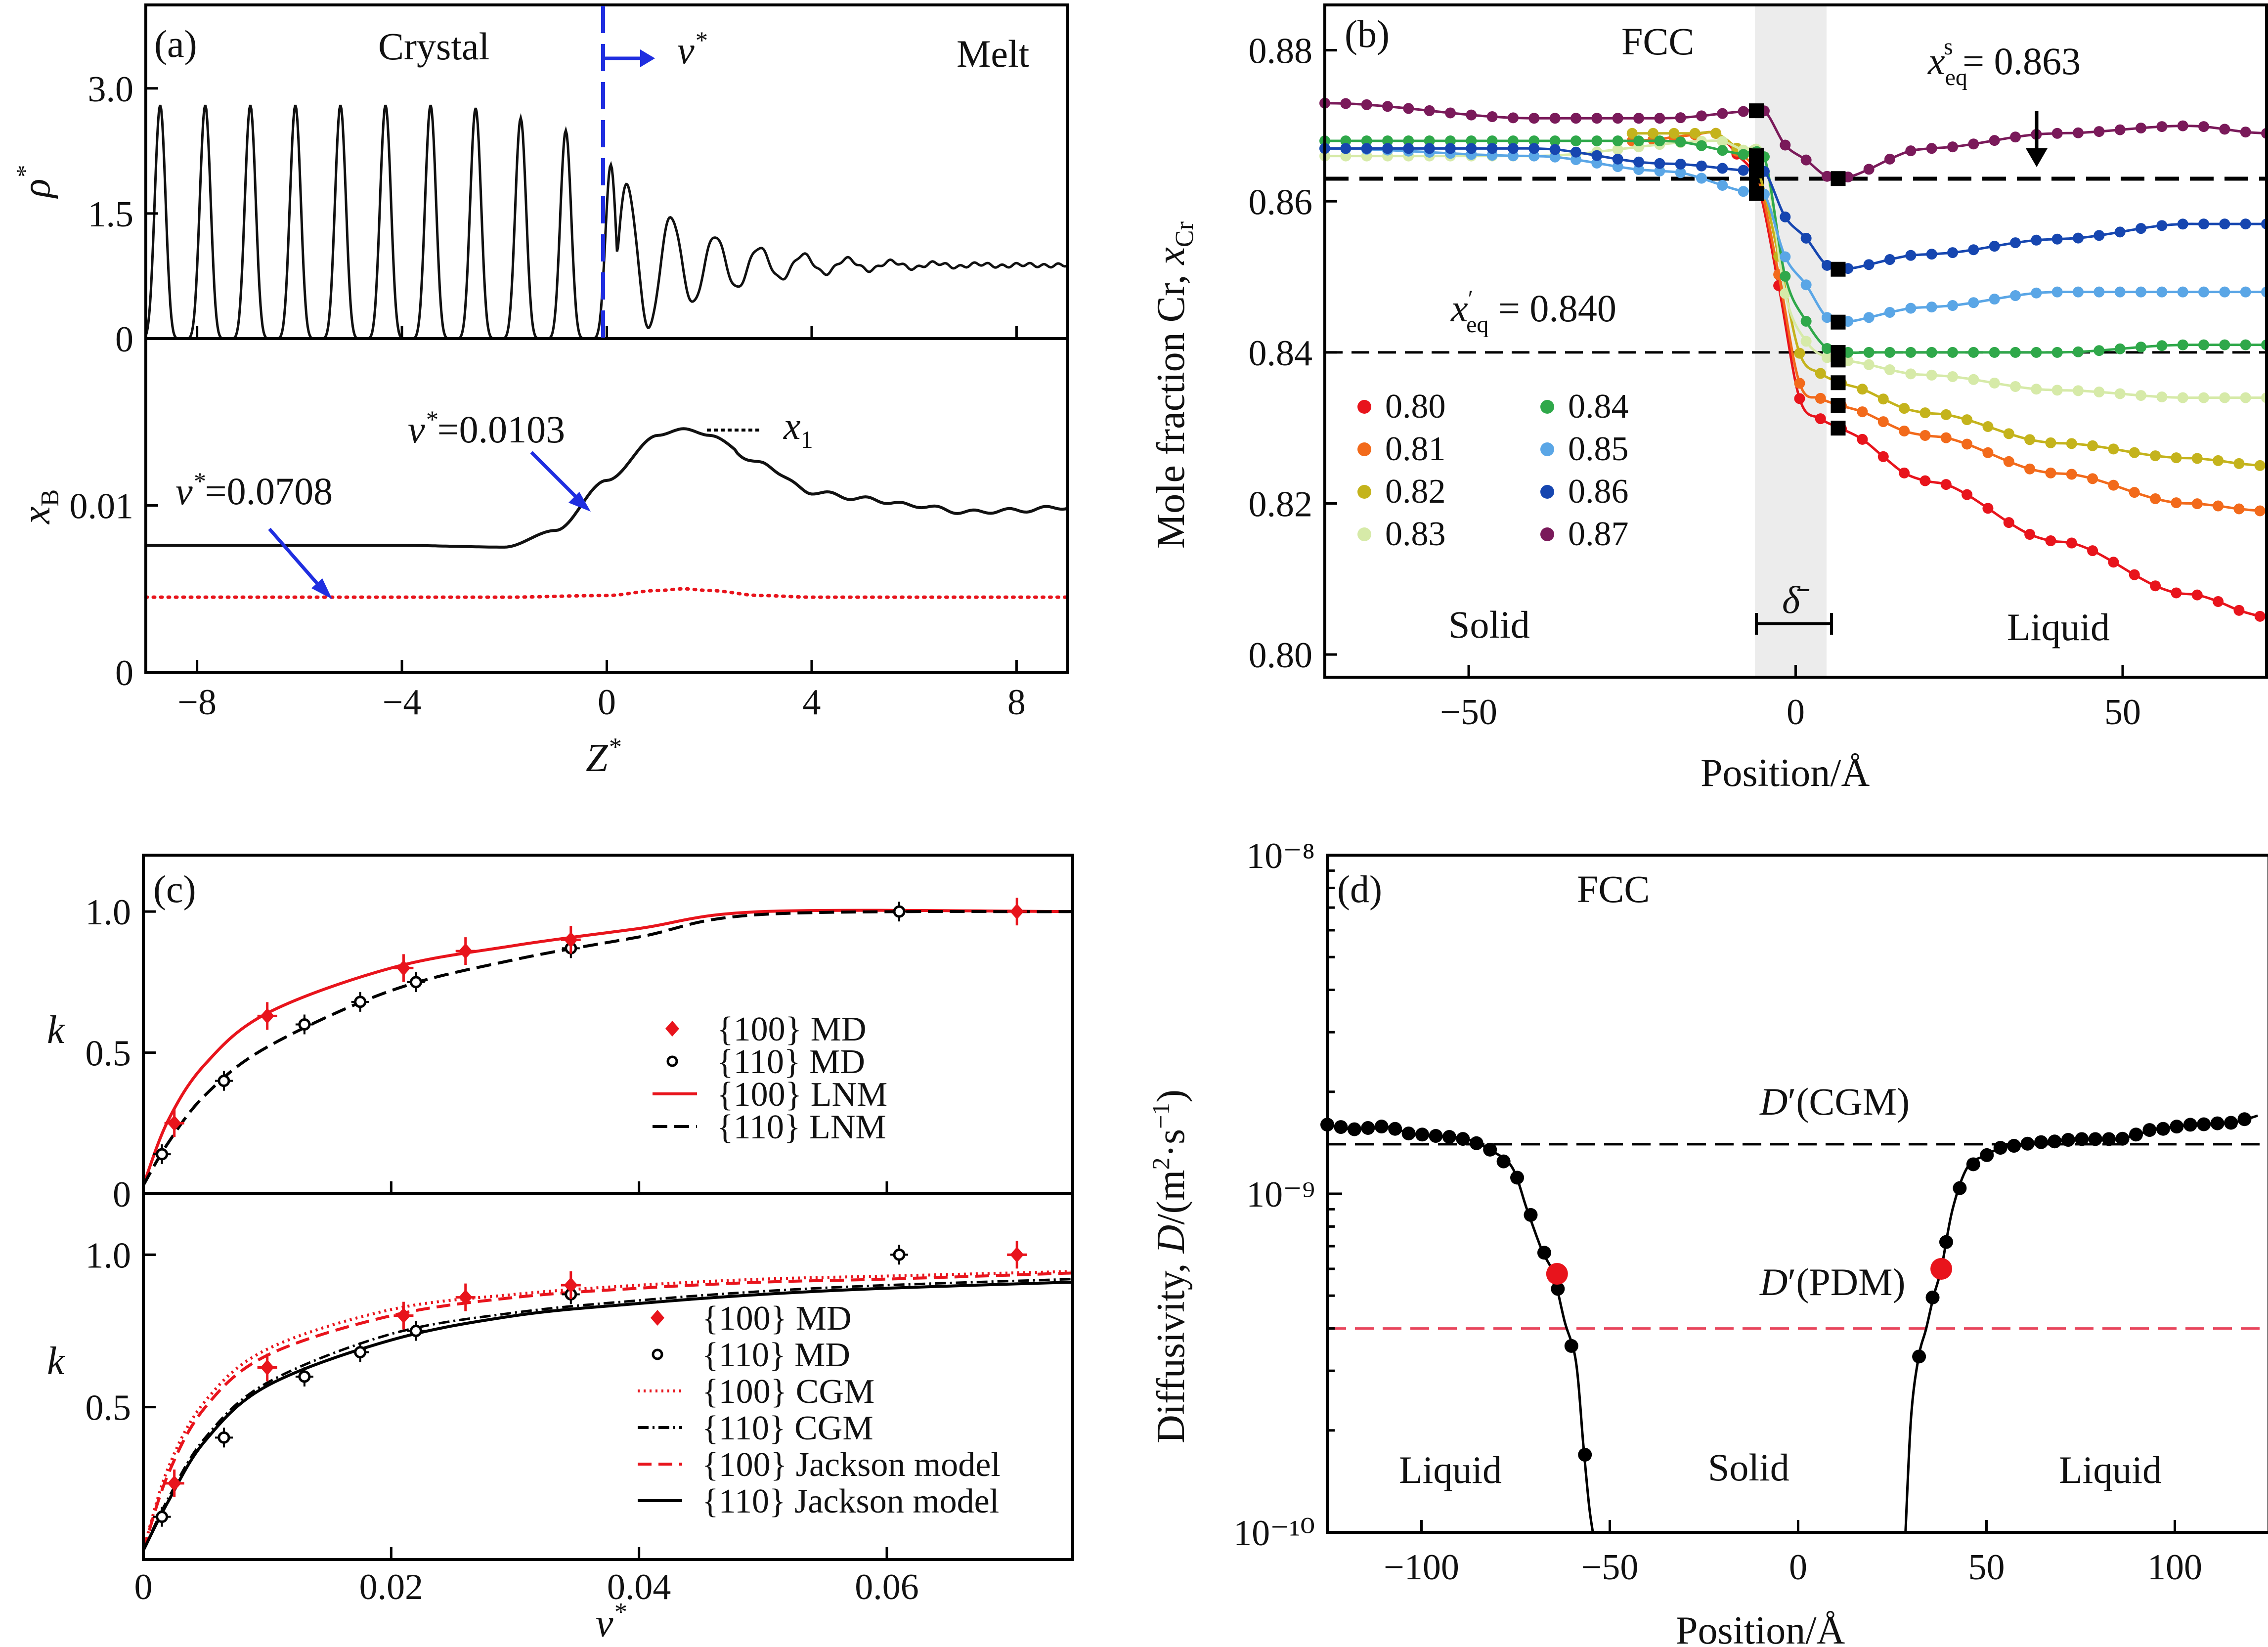  What do you see at coordinates (1987, 1567) in the screenshot?
I see `d-xtick-label: 50` at bounding box center [1987, 1567].